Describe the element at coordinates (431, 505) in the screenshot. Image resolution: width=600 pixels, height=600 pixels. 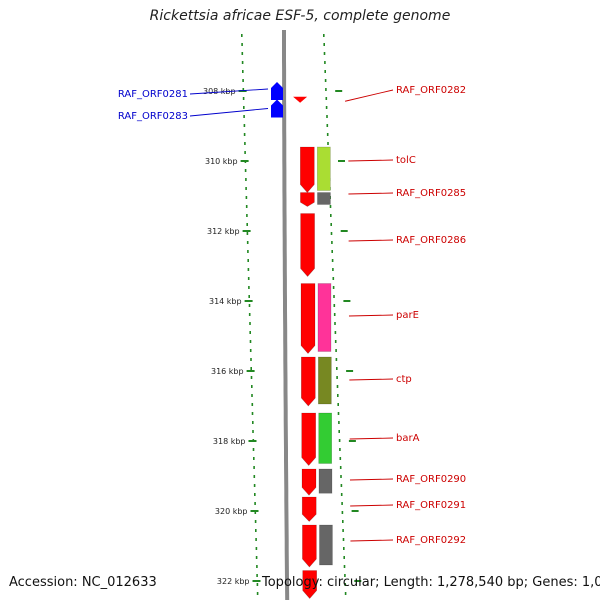
I see `gene-label: RAF_ORF0291` at that location.